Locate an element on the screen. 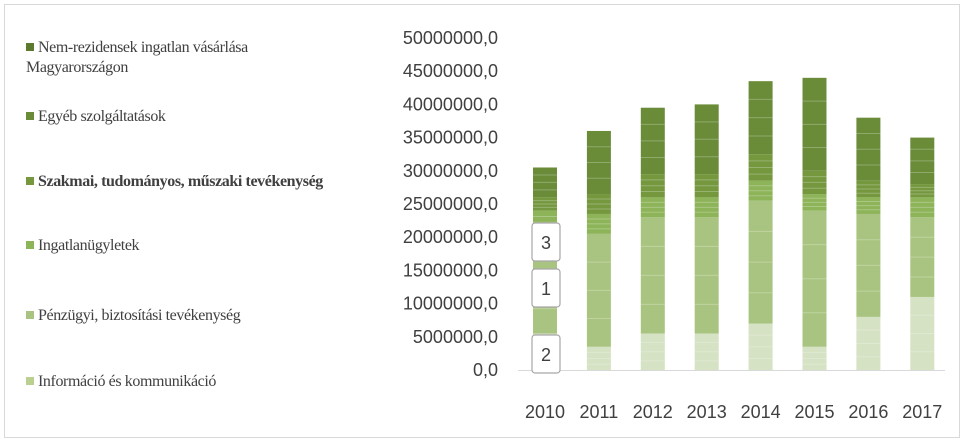 The height and width of the screenshot is (445, 966). x-tick-label: 2016 is located at coordinates (868, 412).